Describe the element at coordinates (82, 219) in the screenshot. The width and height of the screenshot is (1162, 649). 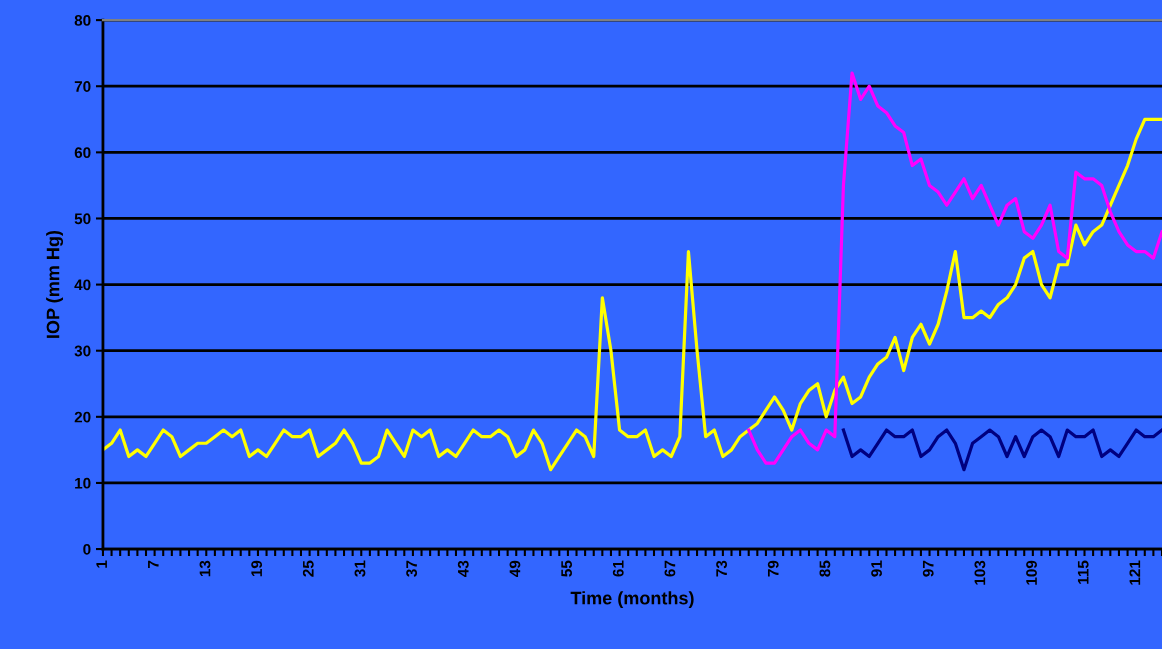
I see `y-tick-label: 50` at that location.